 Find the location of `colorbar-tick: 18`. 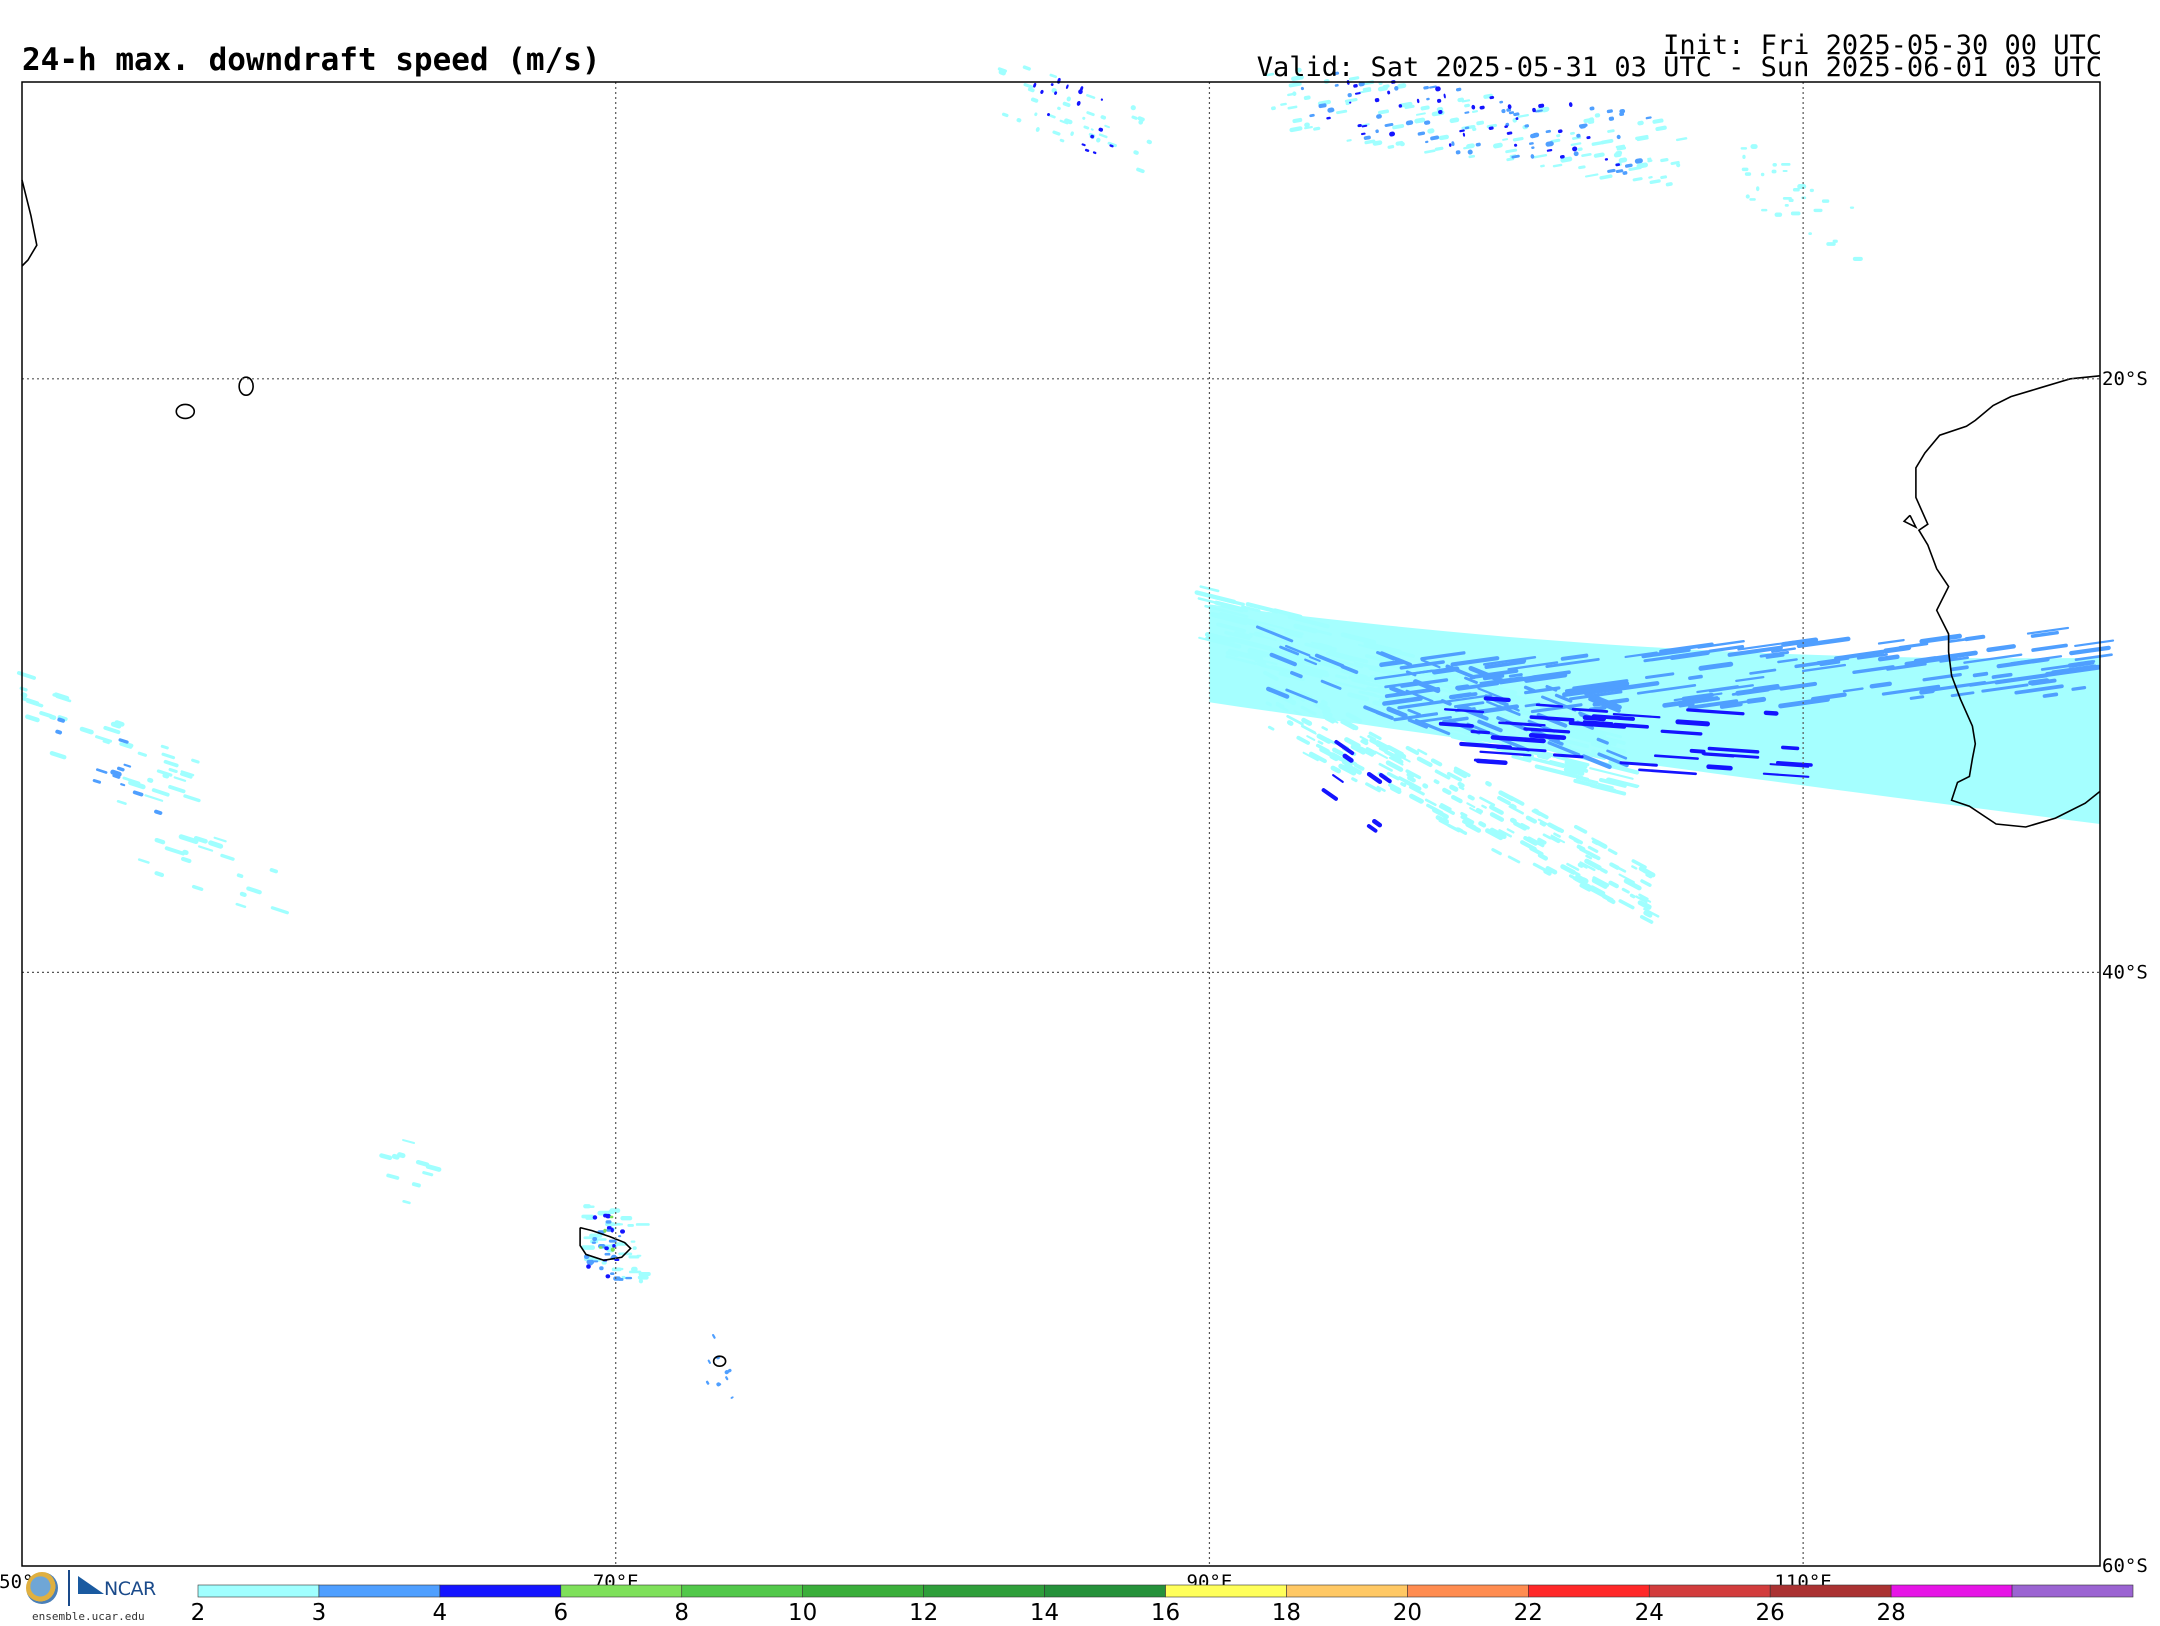

colorbar-tick: 18 is located at coordinates (1286, 1613).